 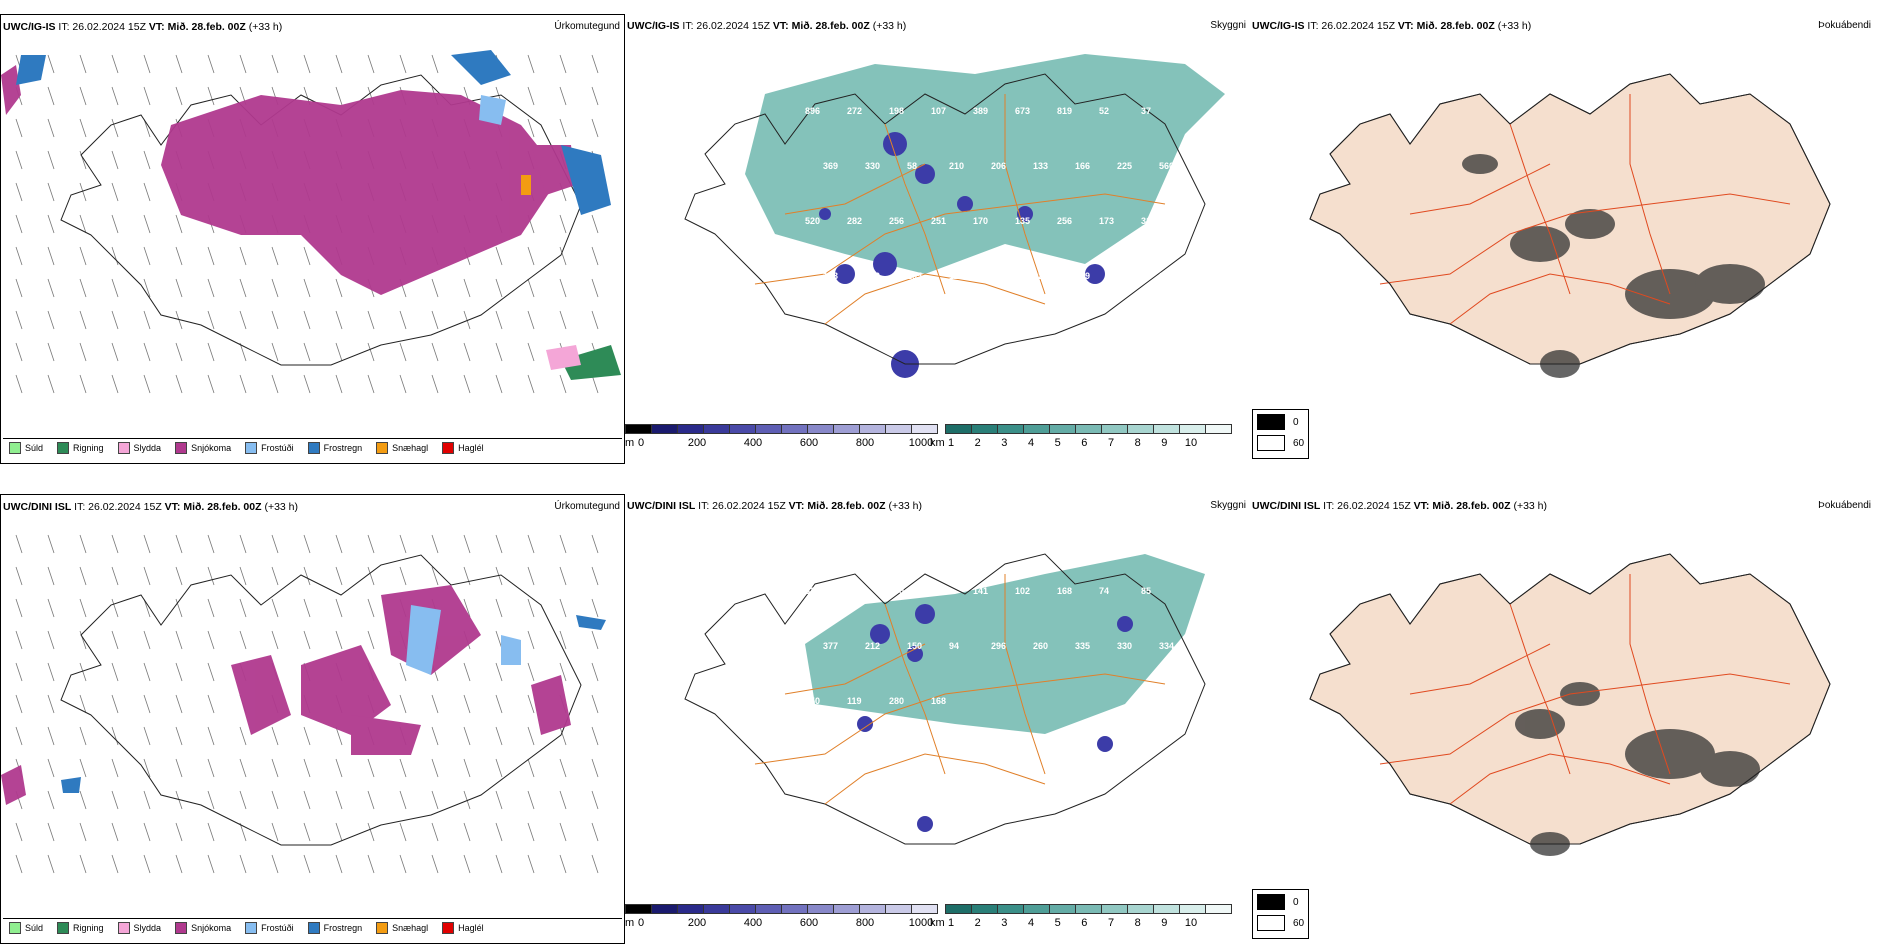 What do you see at coordinates (1031, 443) in the screenshot?
I see `colorbar-tick: 4` at bounding box center [1031, 443].